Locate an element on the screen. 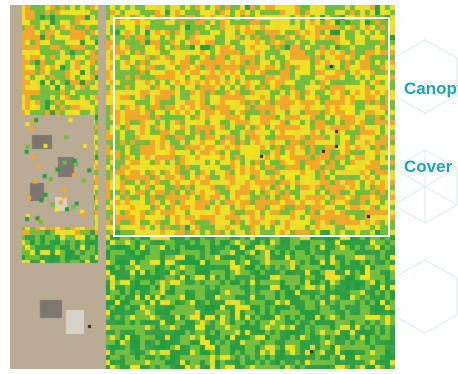 The width and height of the screenshot is (458, 374). side-panel is located at coordinates (426, 187).